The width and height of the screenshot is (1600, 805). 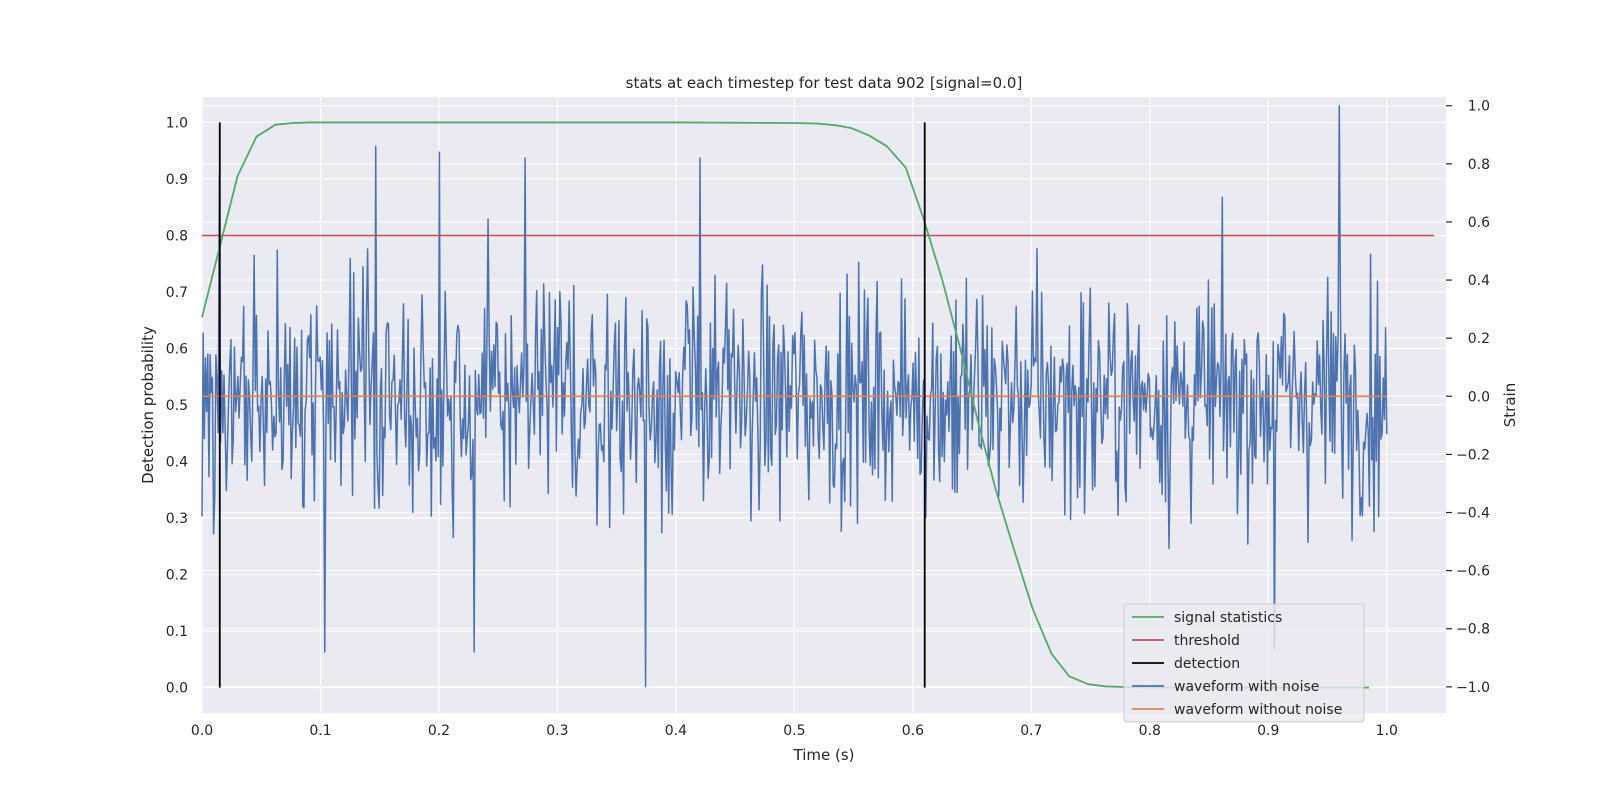 What do you see at coordinates (177, 463) in the screenshot?
I see `y-tick-label: 0.4` at bounding box center [177, 463].